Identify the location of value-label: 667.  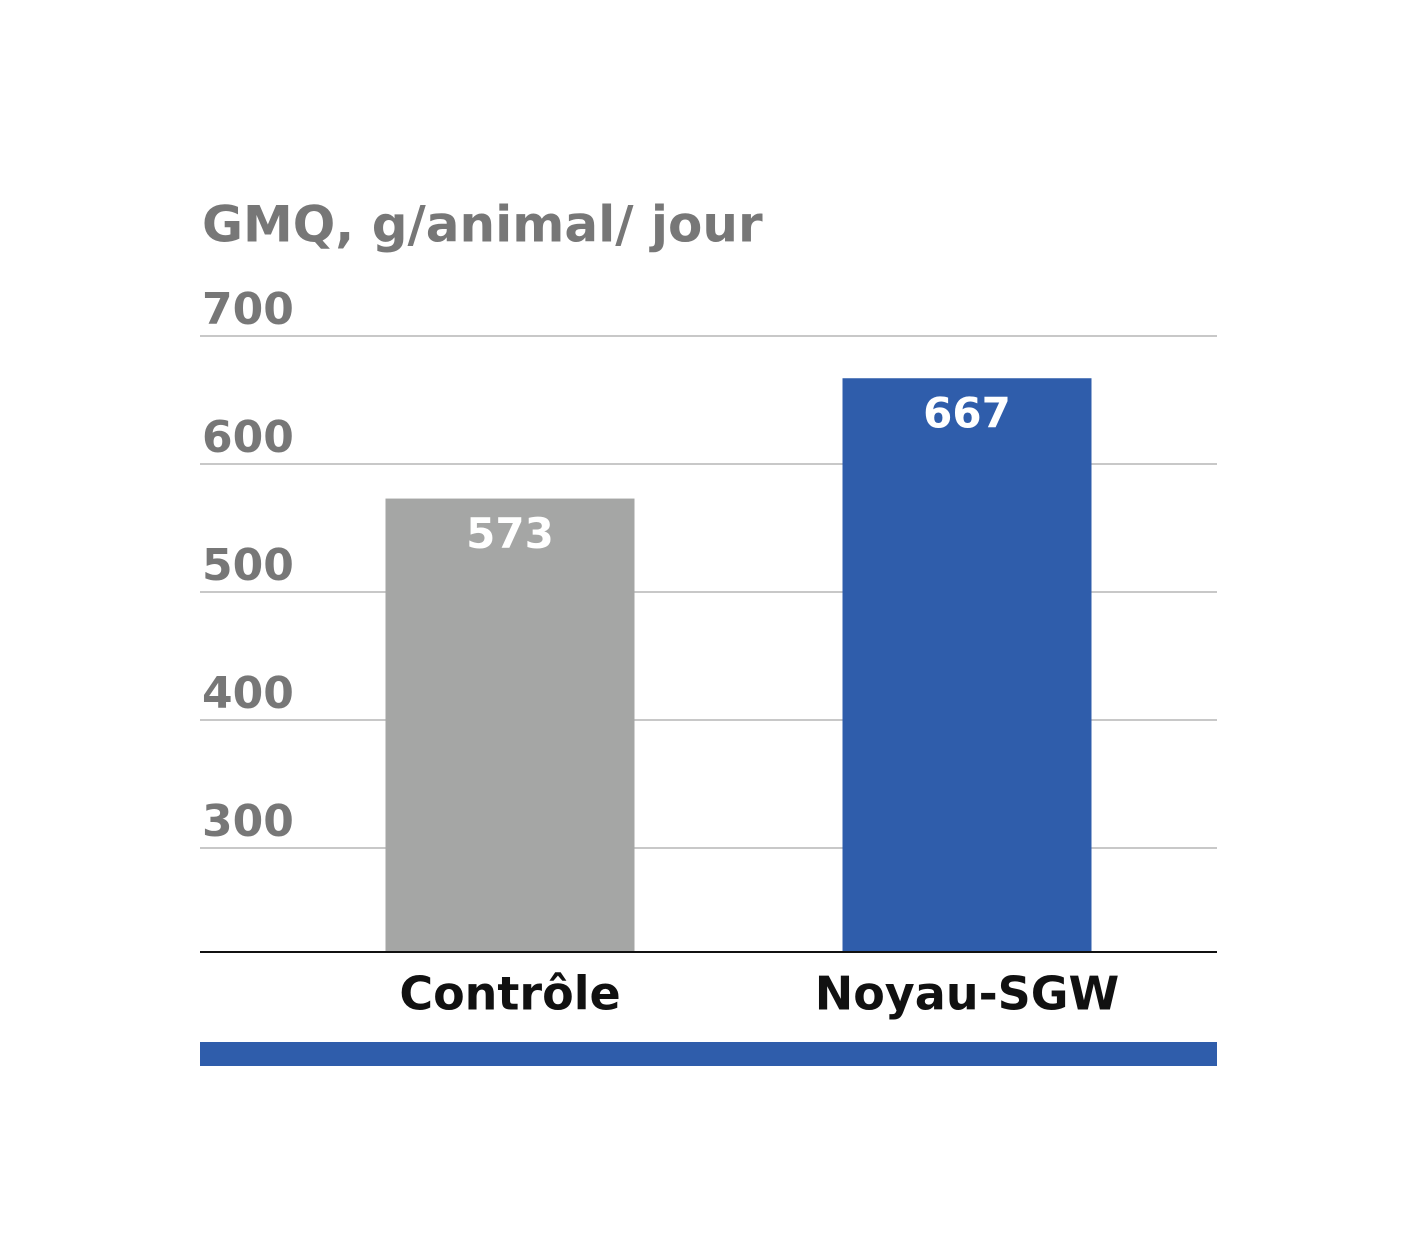
(967, 413).